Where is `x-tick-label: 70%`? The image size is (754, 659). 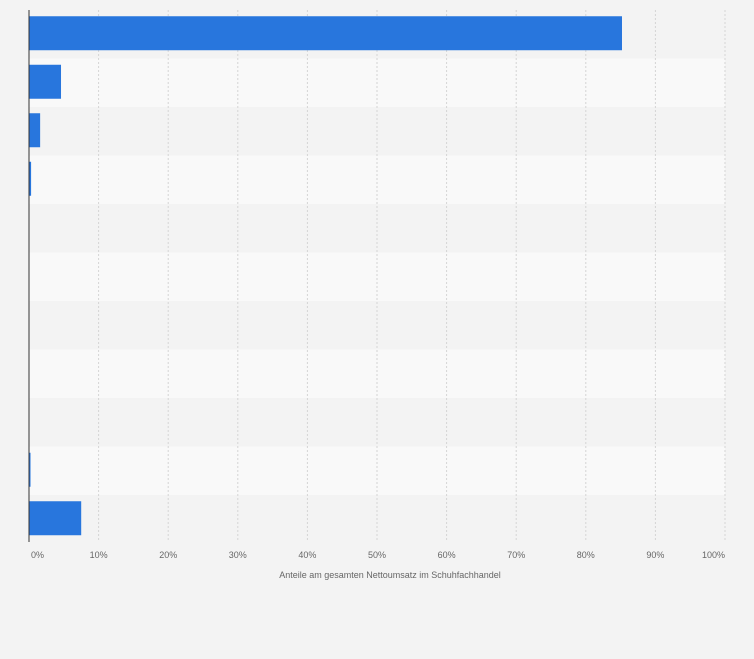
x-tick-label: 70% is located at coordinates (516, 555).